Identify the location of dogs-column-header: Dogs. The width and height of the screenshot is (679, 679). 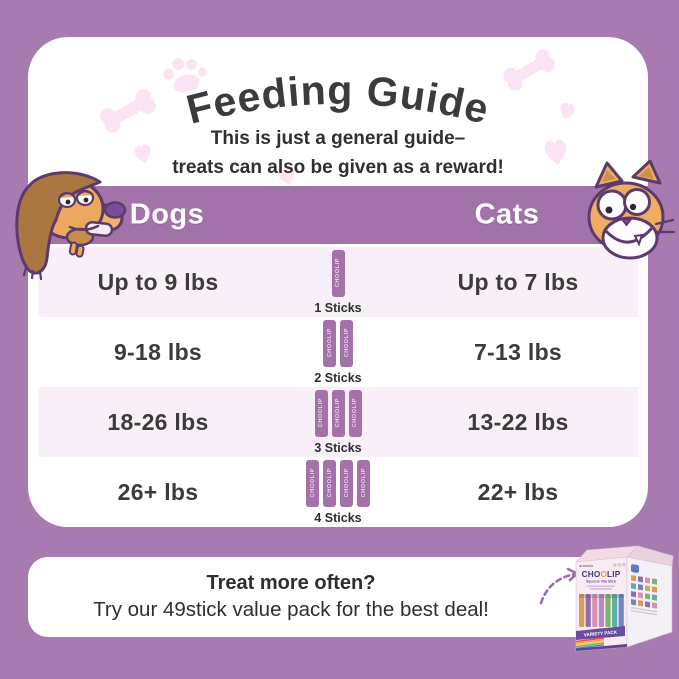
(167, 214).